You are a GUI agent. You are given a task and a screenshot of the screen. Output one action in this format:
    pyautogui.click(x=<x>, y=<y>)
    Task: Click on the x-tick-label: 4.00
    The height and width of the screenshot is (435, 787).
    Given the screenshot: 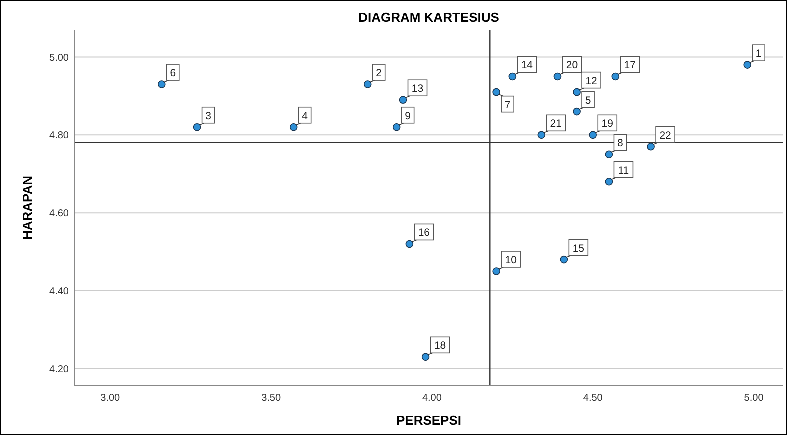 What is the action you would take?
    pyautogui.click(x=432, y=398)
    